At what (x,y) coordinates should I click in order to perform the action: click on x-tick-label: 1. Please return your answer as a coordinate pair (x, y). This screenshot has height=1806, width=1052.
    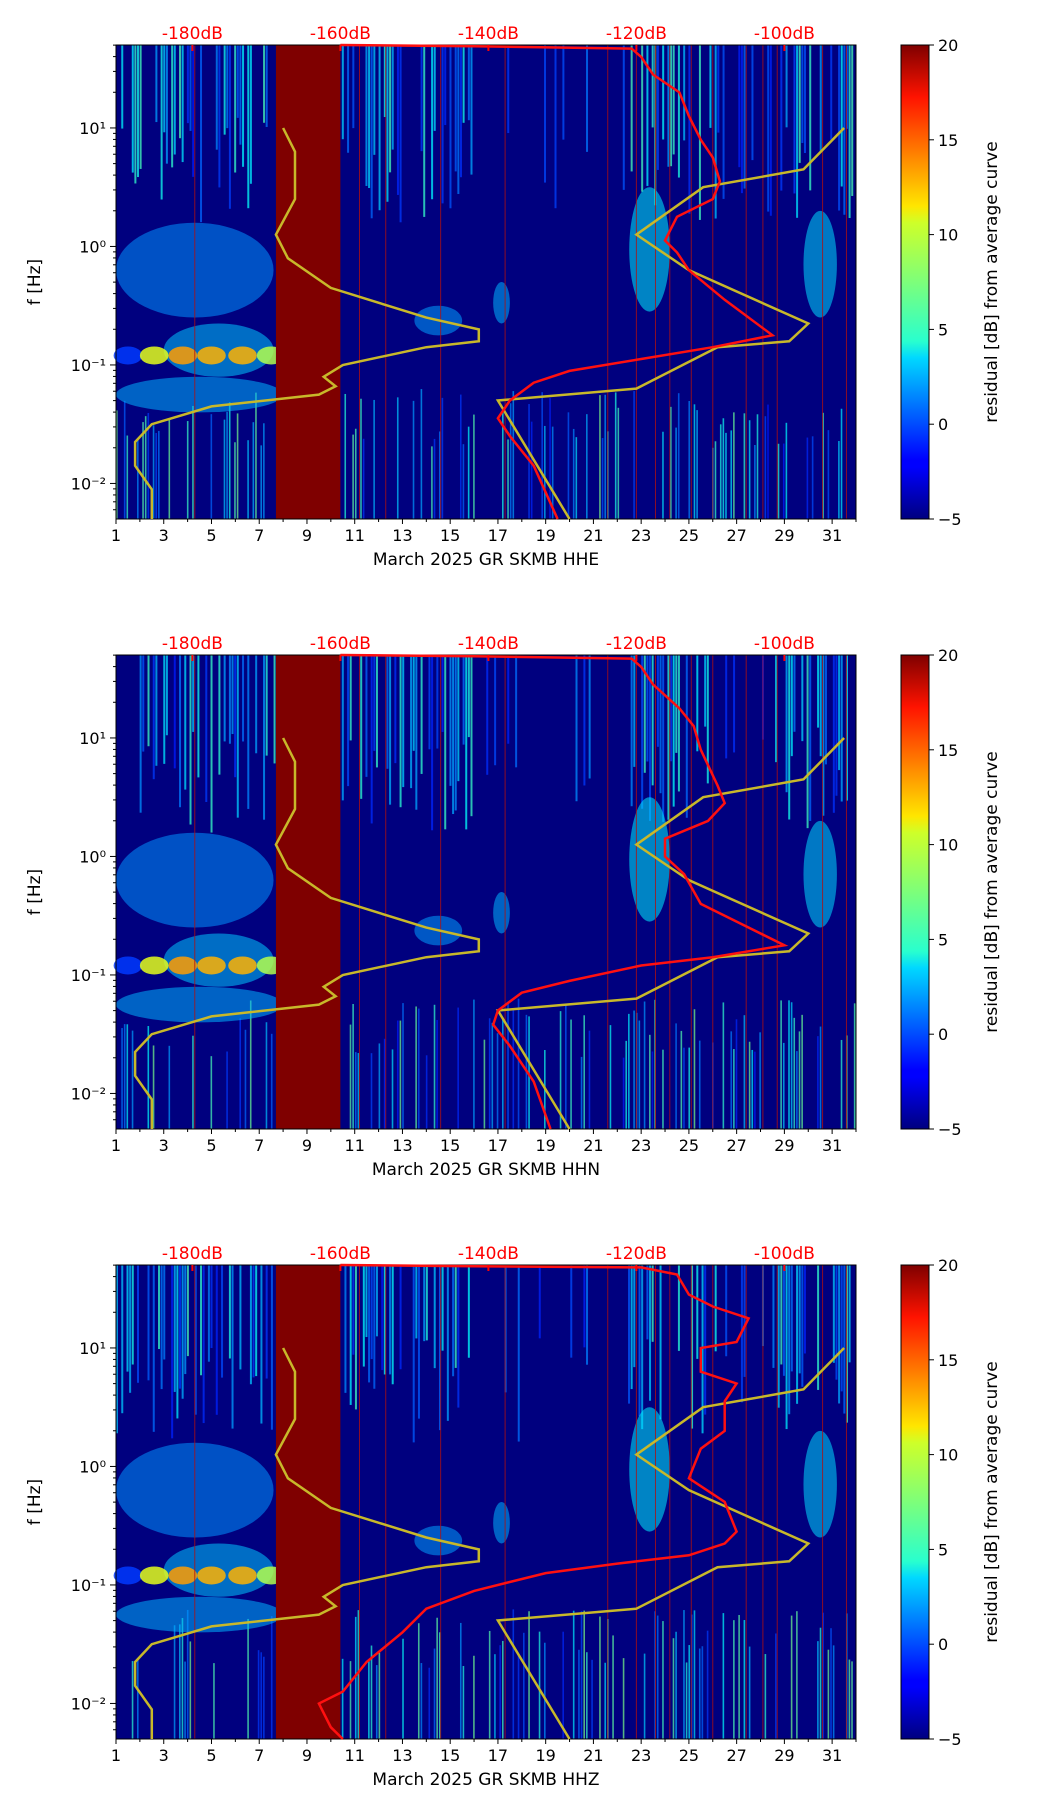
    Looking at the image, I should click on (116, 1145).